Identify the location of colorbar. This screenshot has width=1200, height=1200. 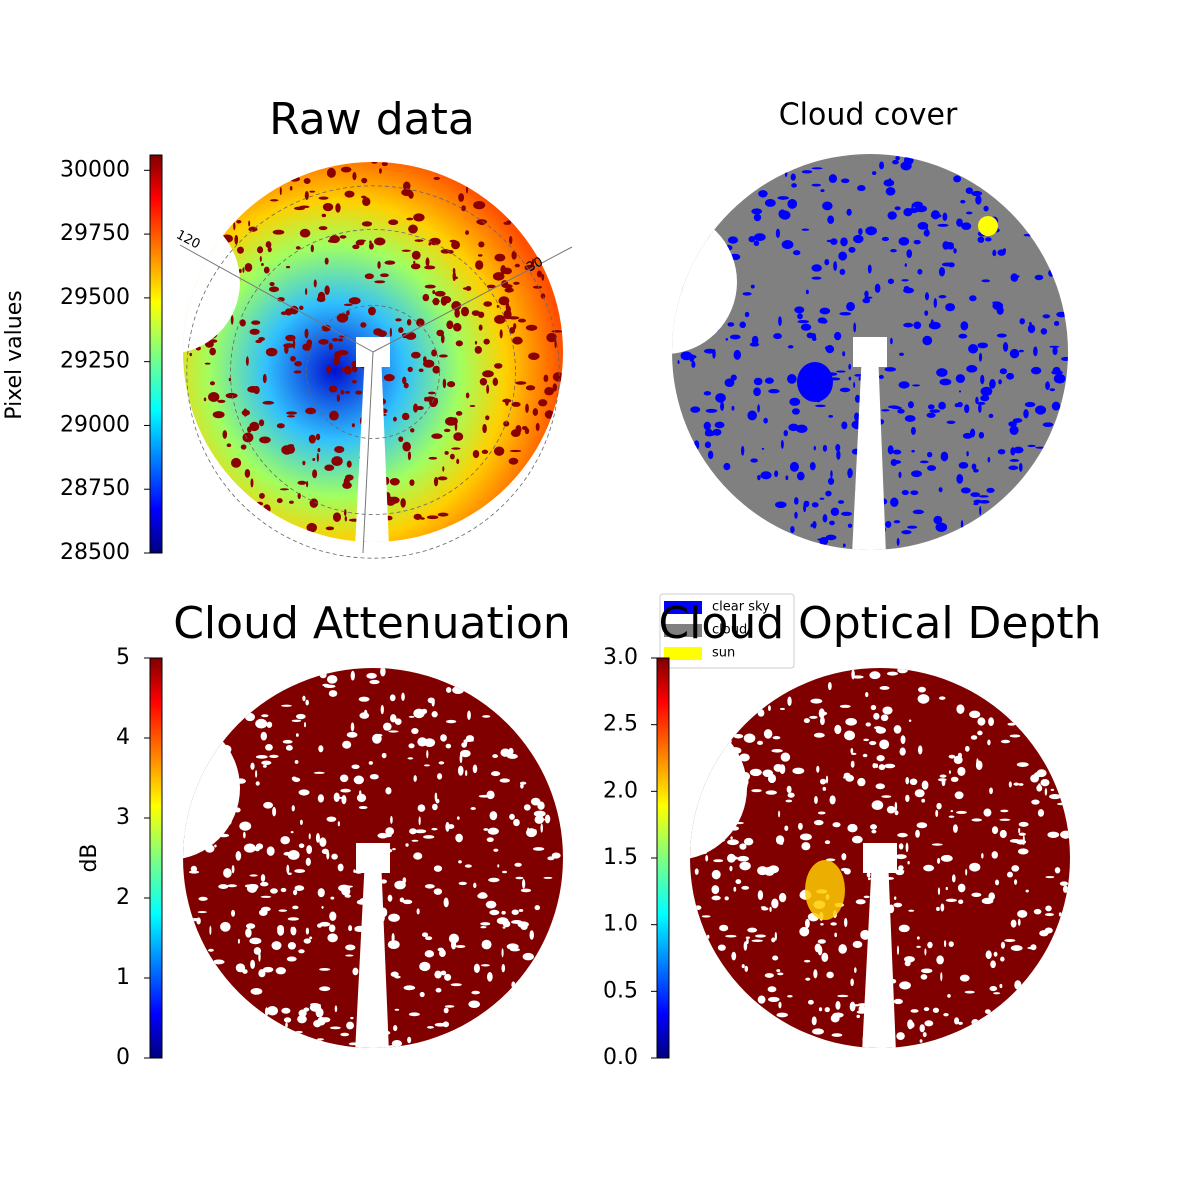
(156, 354).